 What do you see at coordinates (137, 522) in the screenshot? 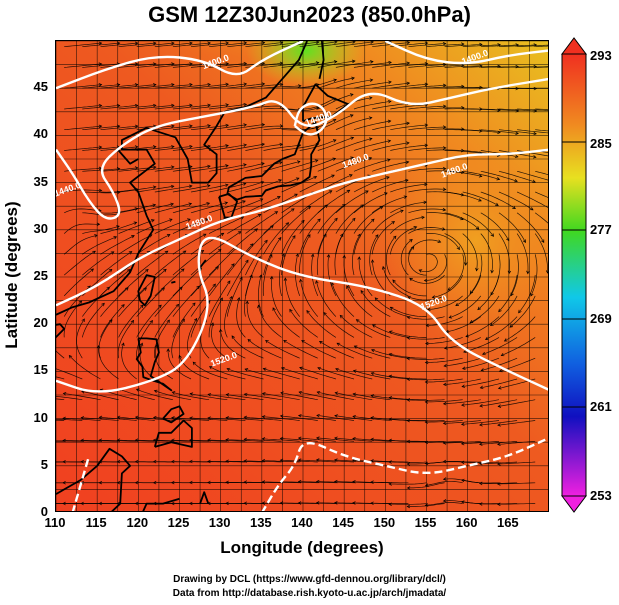
I see `x-tick-label: 120` at bounding box center [137, 522].